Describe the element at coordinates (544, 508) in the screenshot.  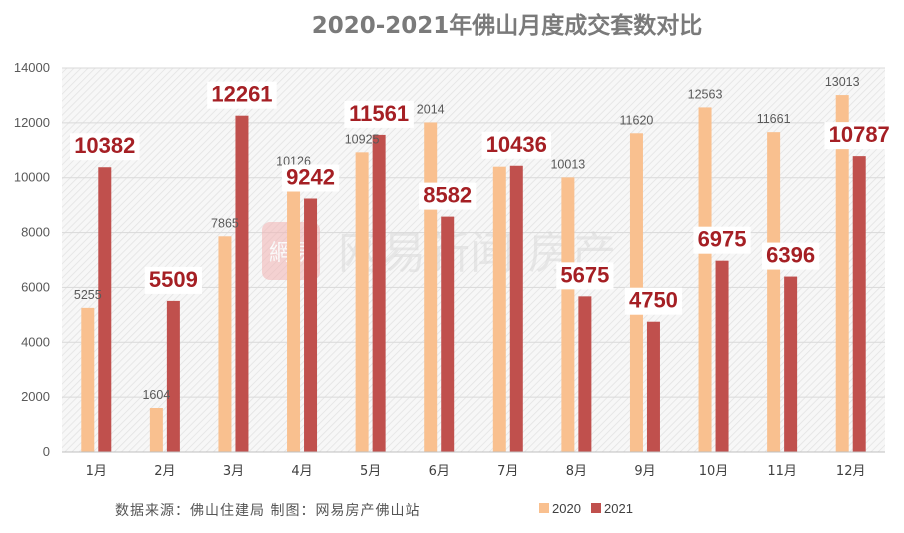
I see `legend-swatch-2020` at that location.